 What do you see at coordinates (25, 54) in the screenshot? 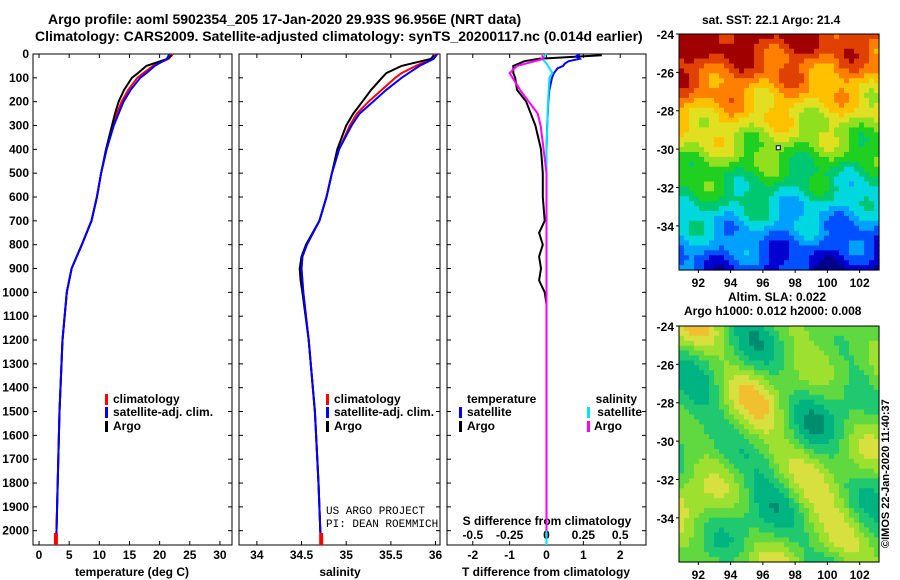
I see `depth-tick-label: 0` at bounding box center [25, 54].